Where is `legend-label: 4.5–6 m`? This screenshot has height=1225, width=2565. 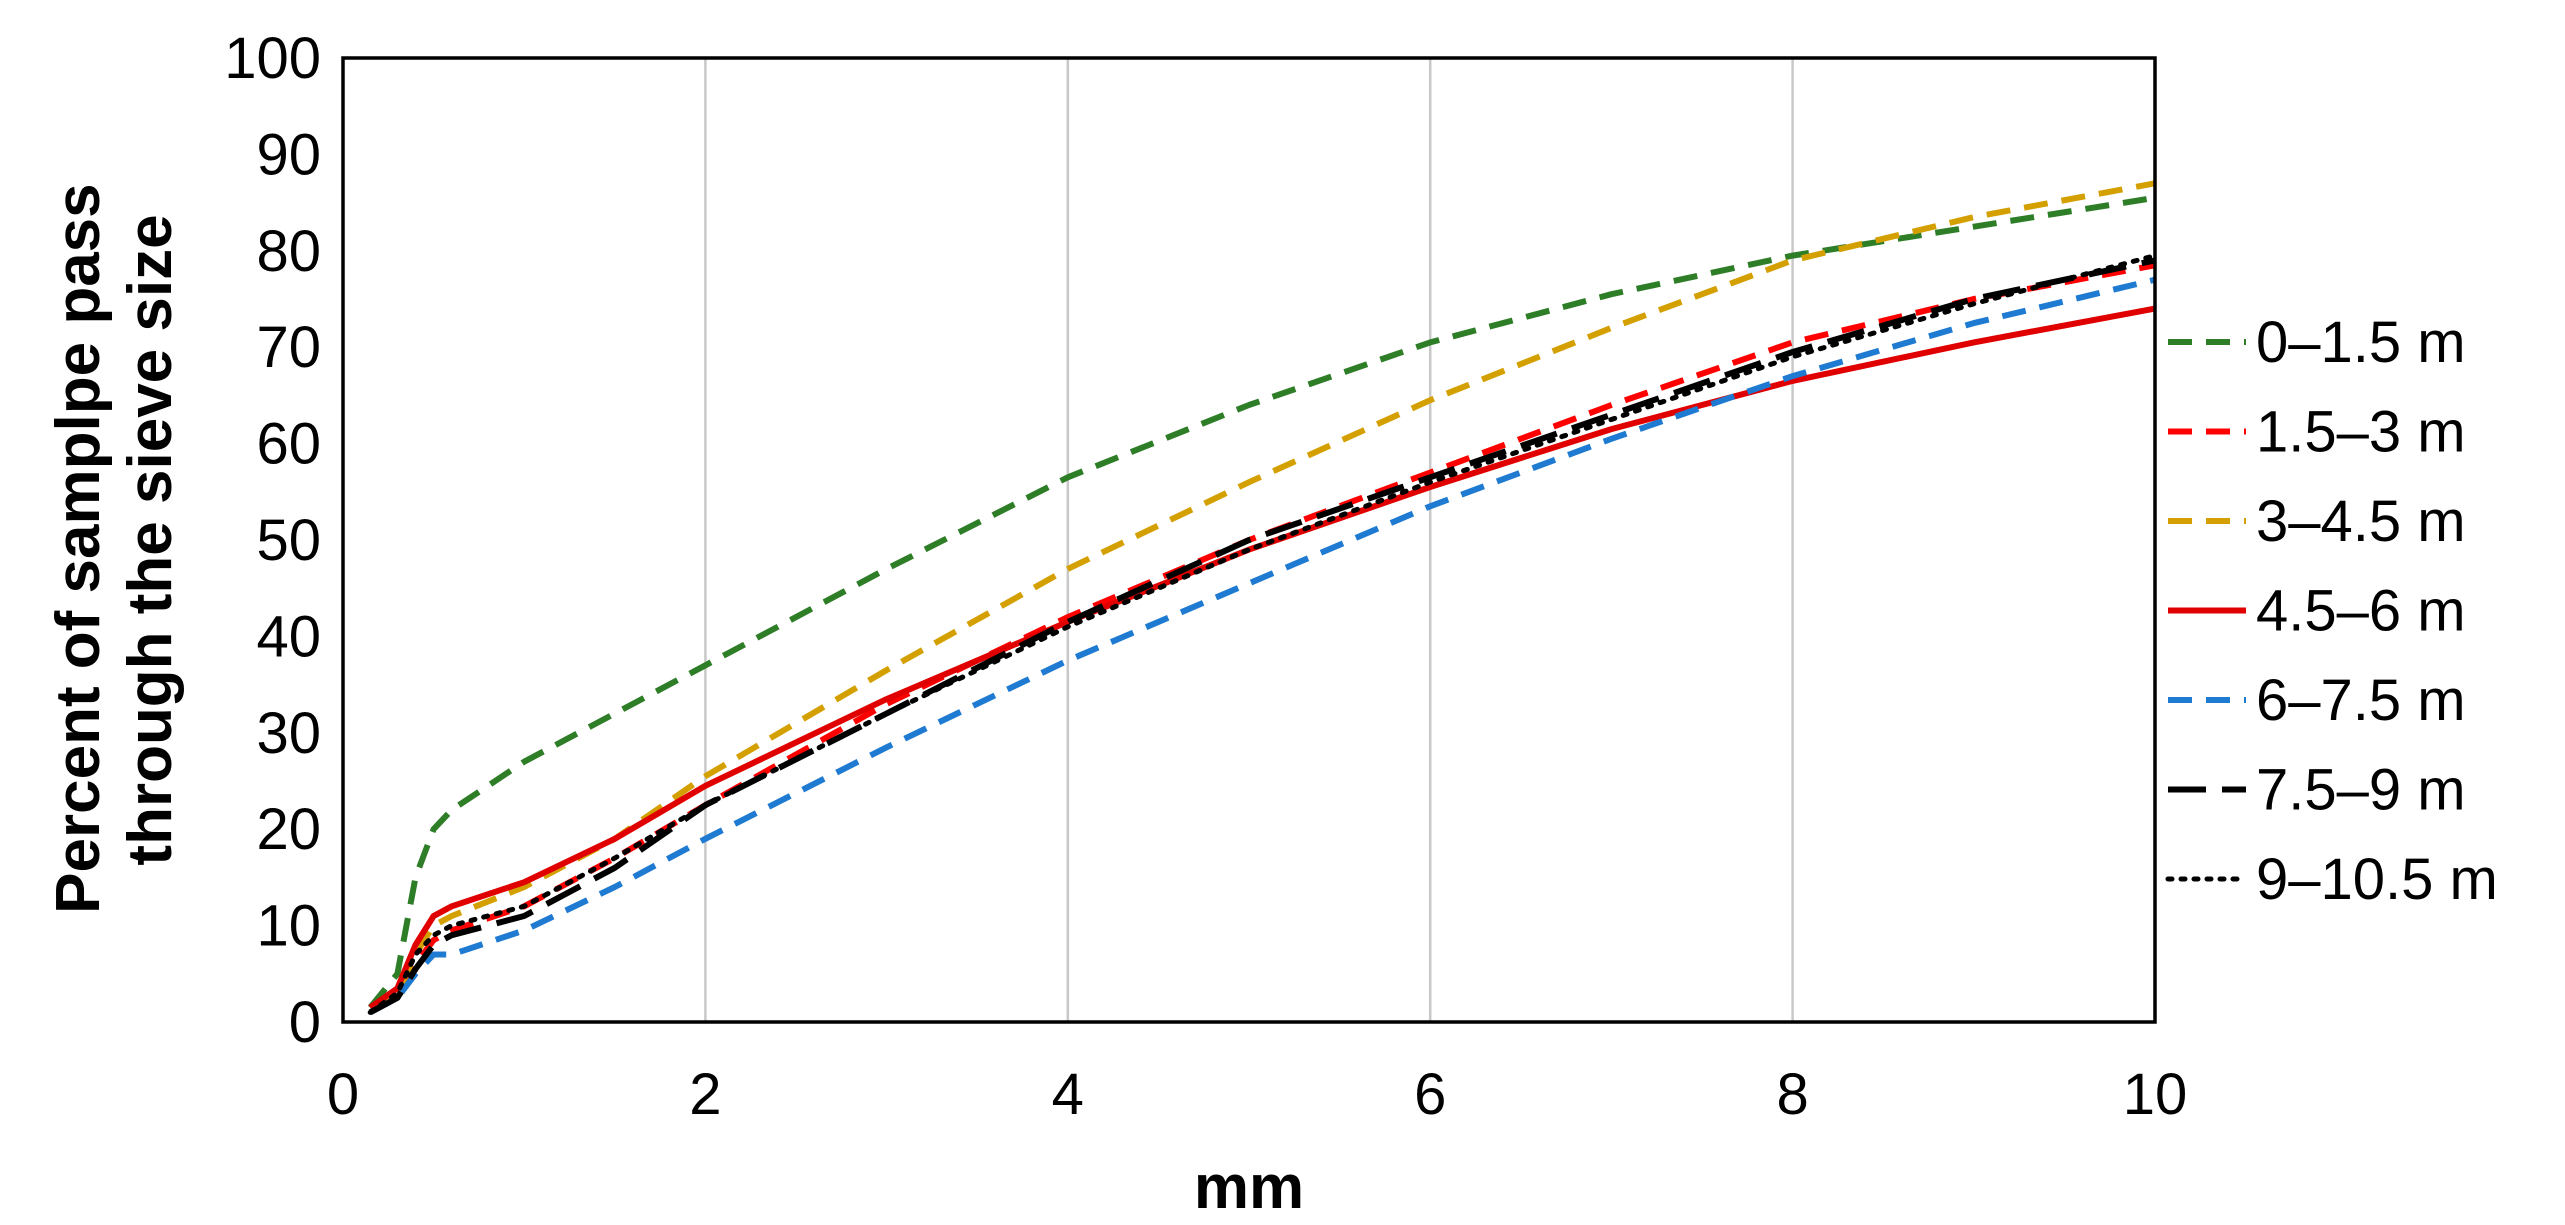
legend-label: 4.5–6 m is located at coordinates (2361, 611).